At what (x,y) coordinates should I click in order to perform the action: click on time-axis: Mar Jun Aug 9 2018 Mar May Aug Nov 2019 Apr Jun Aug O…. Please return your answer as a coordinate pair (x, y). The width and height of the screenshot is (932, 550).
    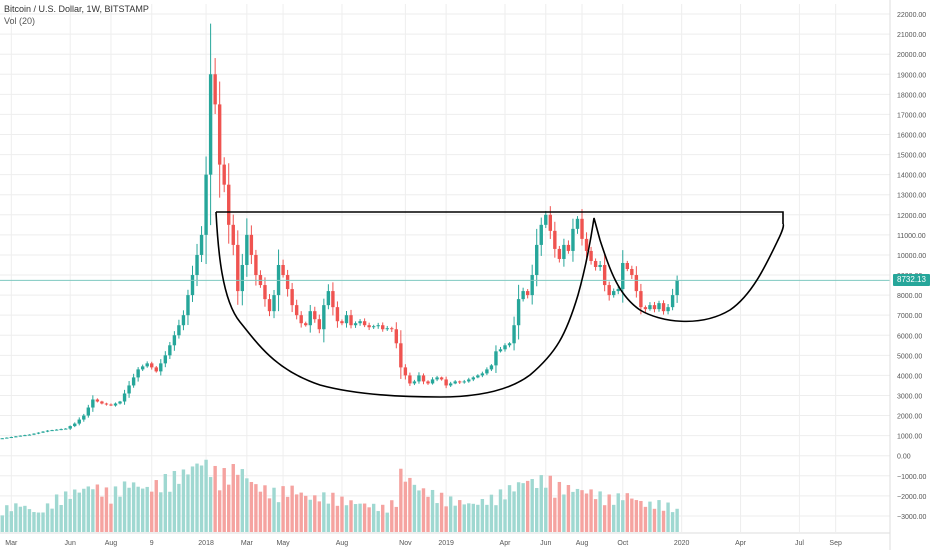
    Looking at the image, I should click on (445, 539).